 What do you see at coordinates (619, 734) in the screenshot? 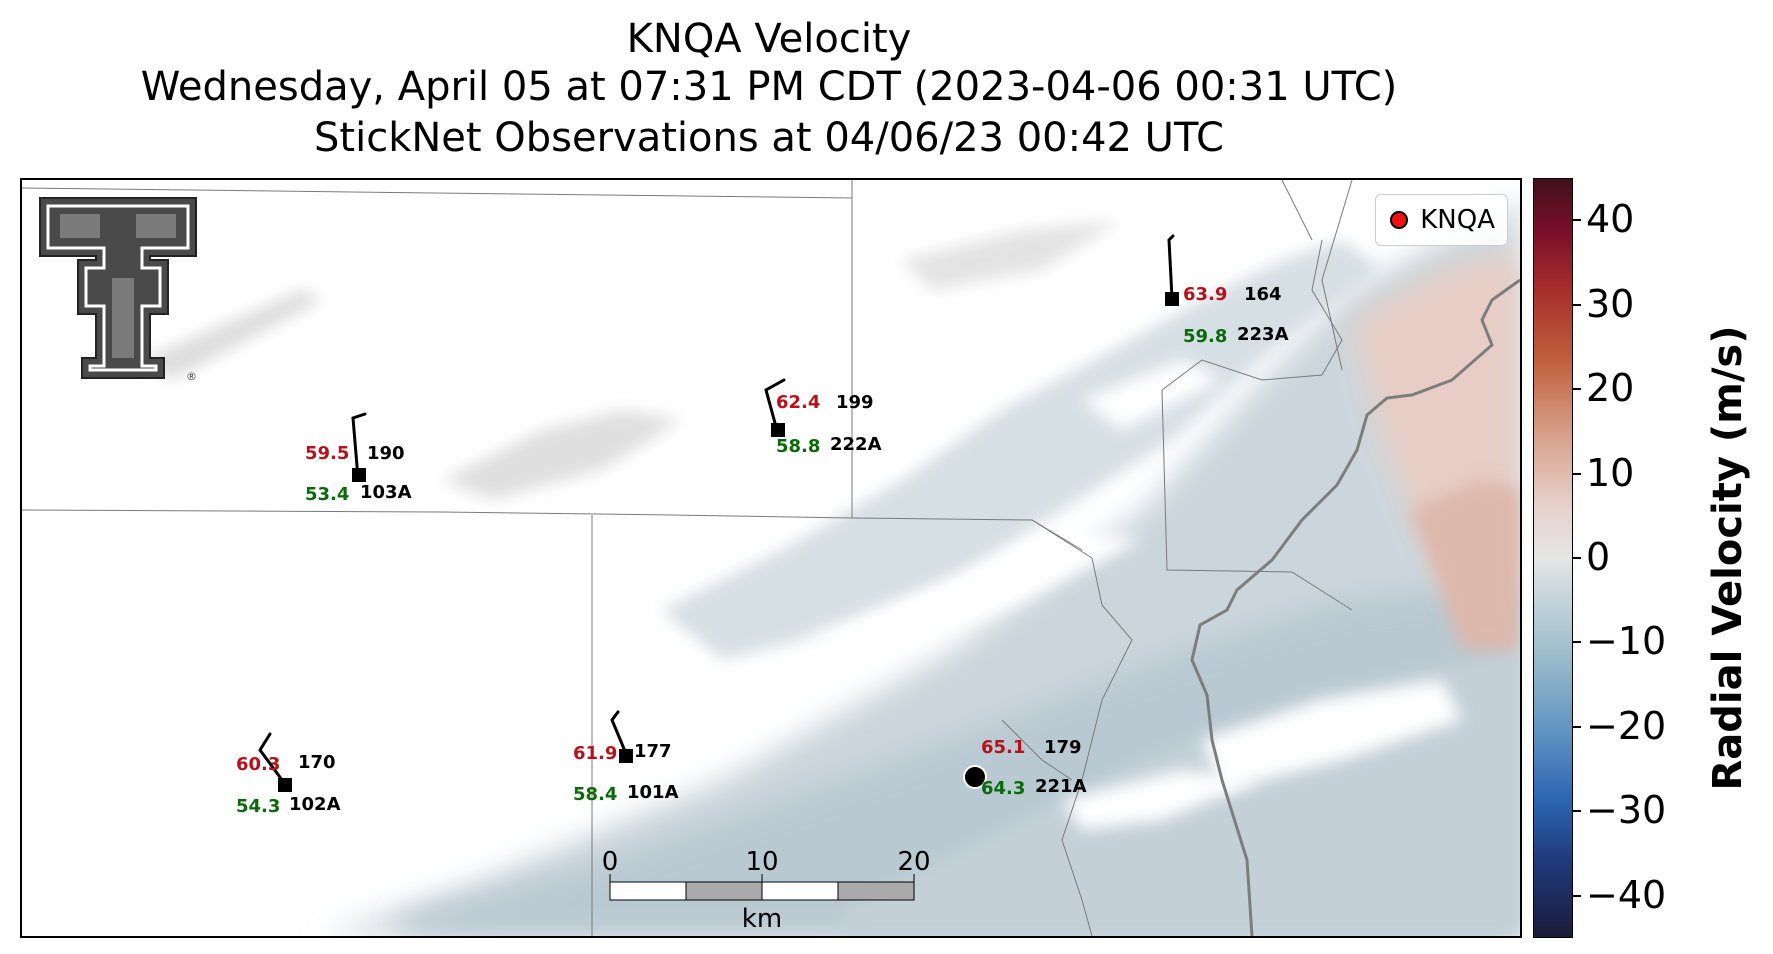
I see `wind-barb-101A` at bounding box center [619, 734].